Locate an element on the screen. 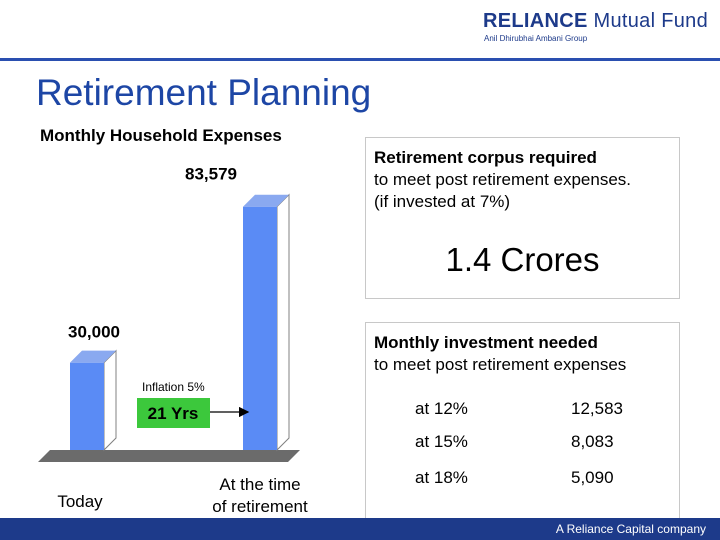 The height and width of the screenshot is (540, 720). chart-floor is located at coordinates (169, 456).